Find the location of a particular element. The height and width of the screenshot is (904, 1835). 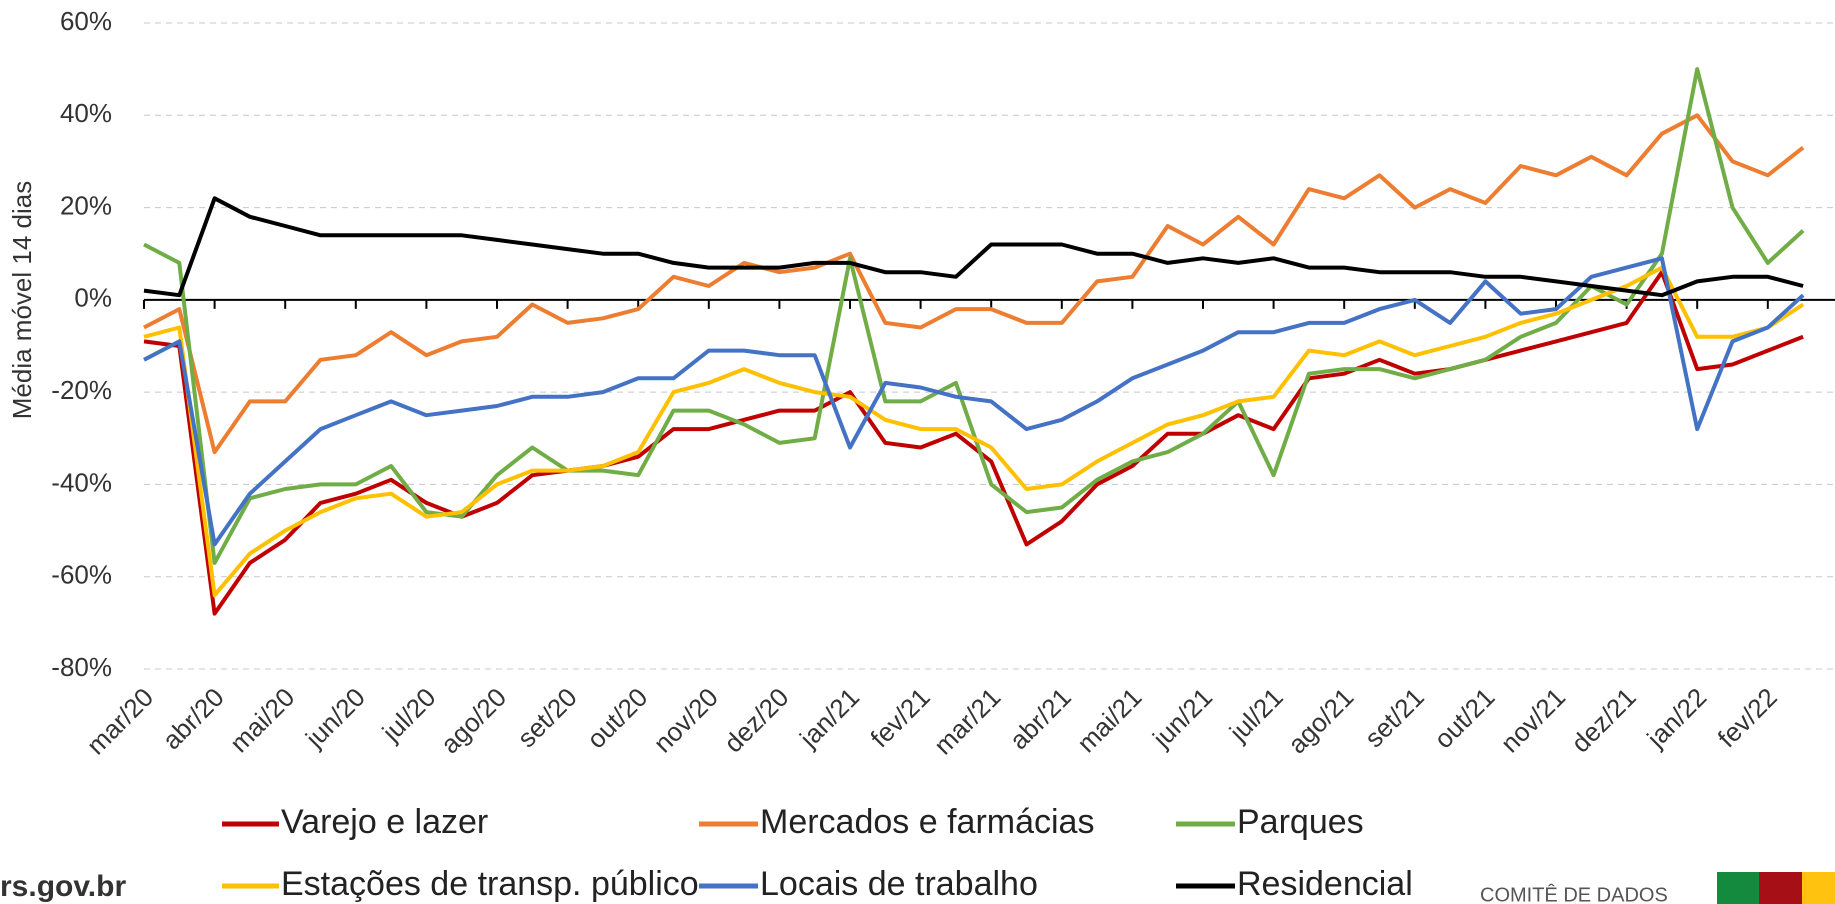

x-tick-label: jun/20 is located at coordinates (335, 718).